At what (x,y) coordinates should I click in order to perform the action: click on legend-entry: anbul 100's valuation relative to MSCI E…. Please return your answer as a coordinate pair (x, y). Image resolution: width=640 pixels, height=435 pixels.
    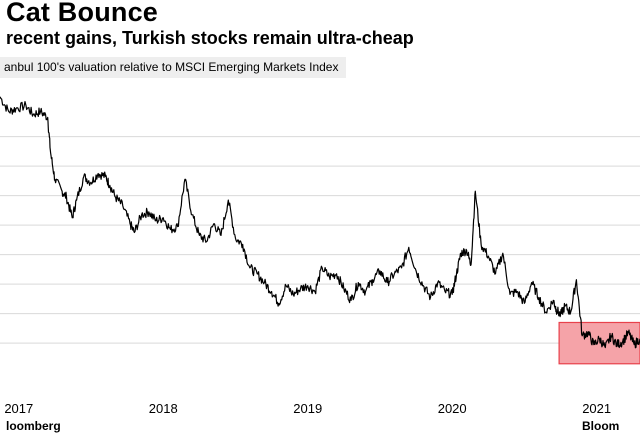
    Looking at the image, I should click on (173, 67).